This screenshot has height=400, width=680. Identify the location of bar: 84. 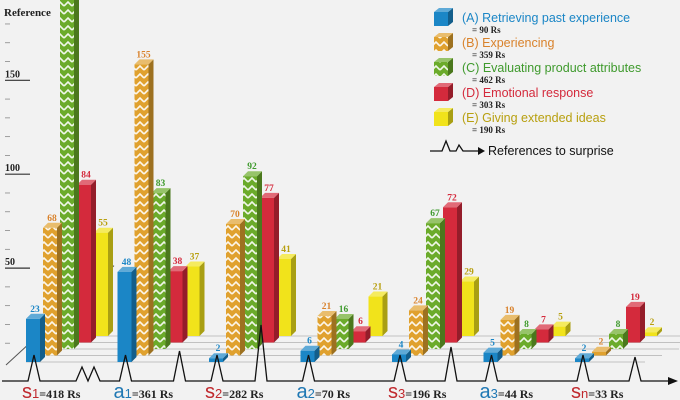
(86, 257).